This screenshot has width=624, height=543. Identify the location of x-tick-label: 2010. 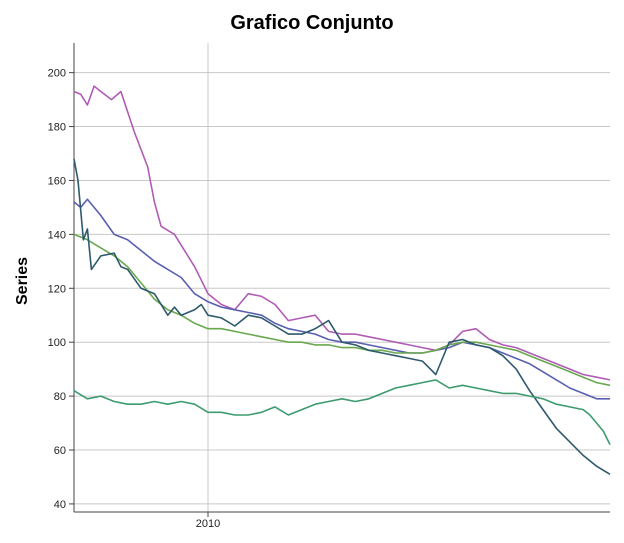
(208, 524).